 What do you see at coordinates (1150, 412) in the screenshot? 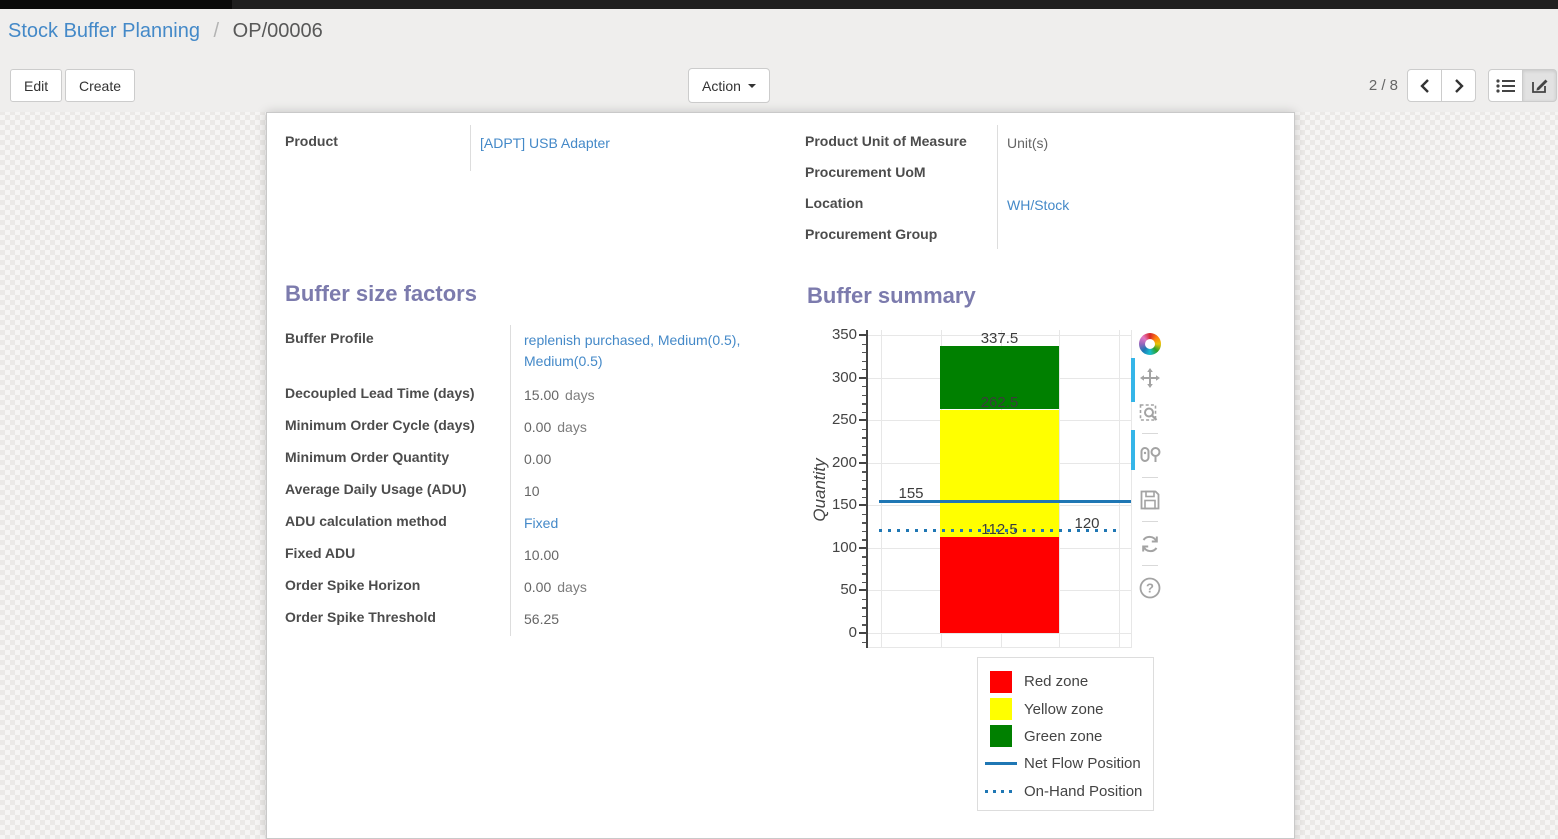
I see `zoom-box-icon` at bounding box center [1150, 412].